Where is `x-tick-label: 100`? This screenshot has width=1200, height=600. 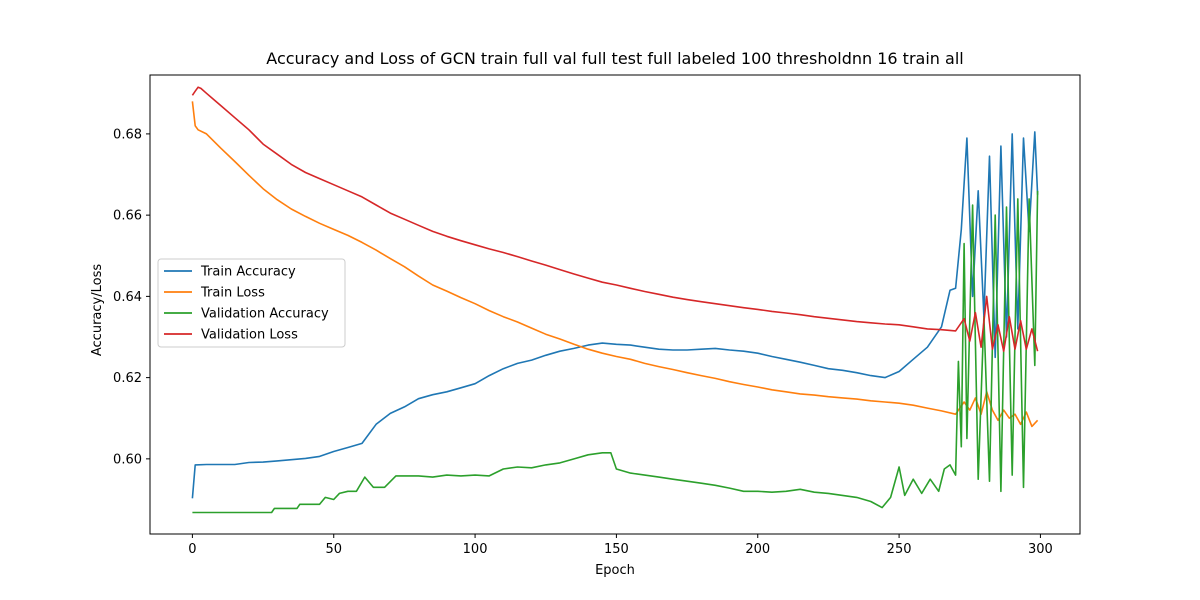
x-tick-label: 100 is located at coordinates (475, 549).